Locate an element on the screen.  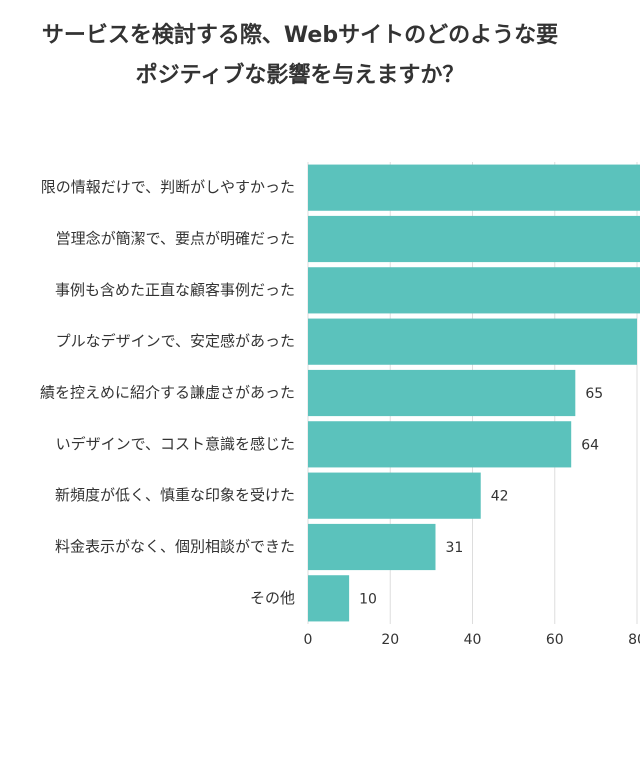
value-label: 31 is located at coordinates (454, 548).